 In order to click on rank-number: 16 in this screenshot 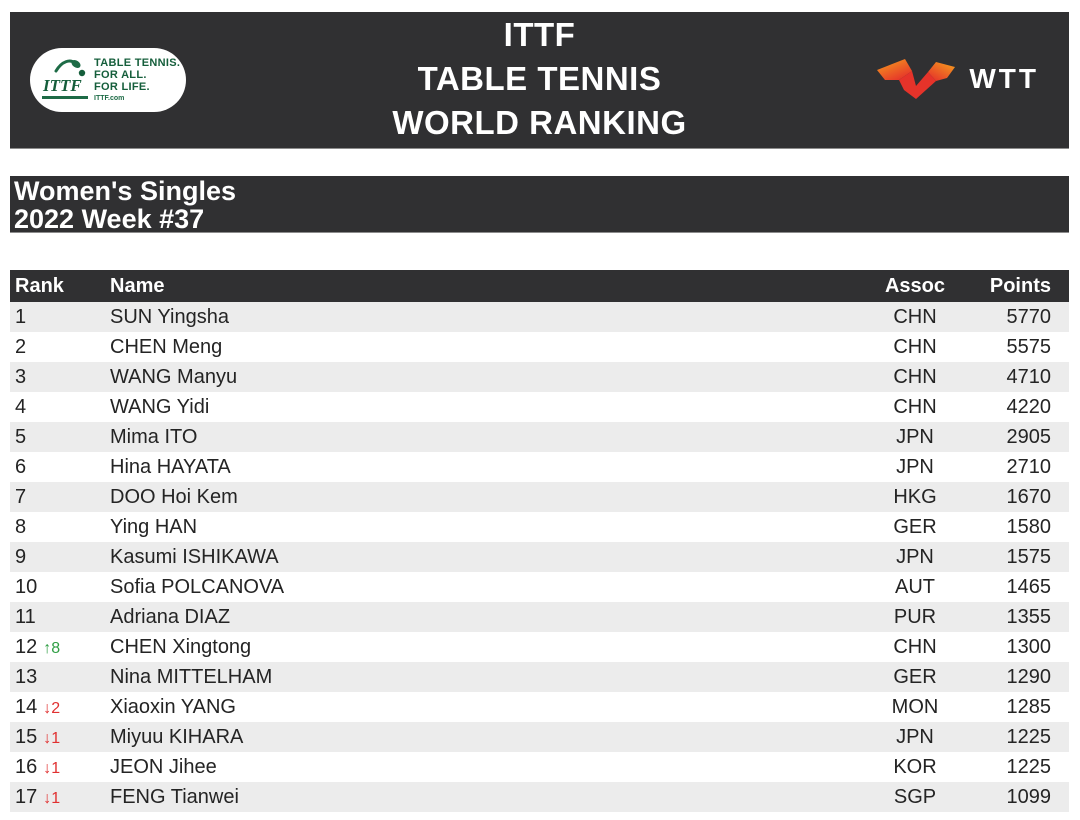, I will do `click(26, 766)`.